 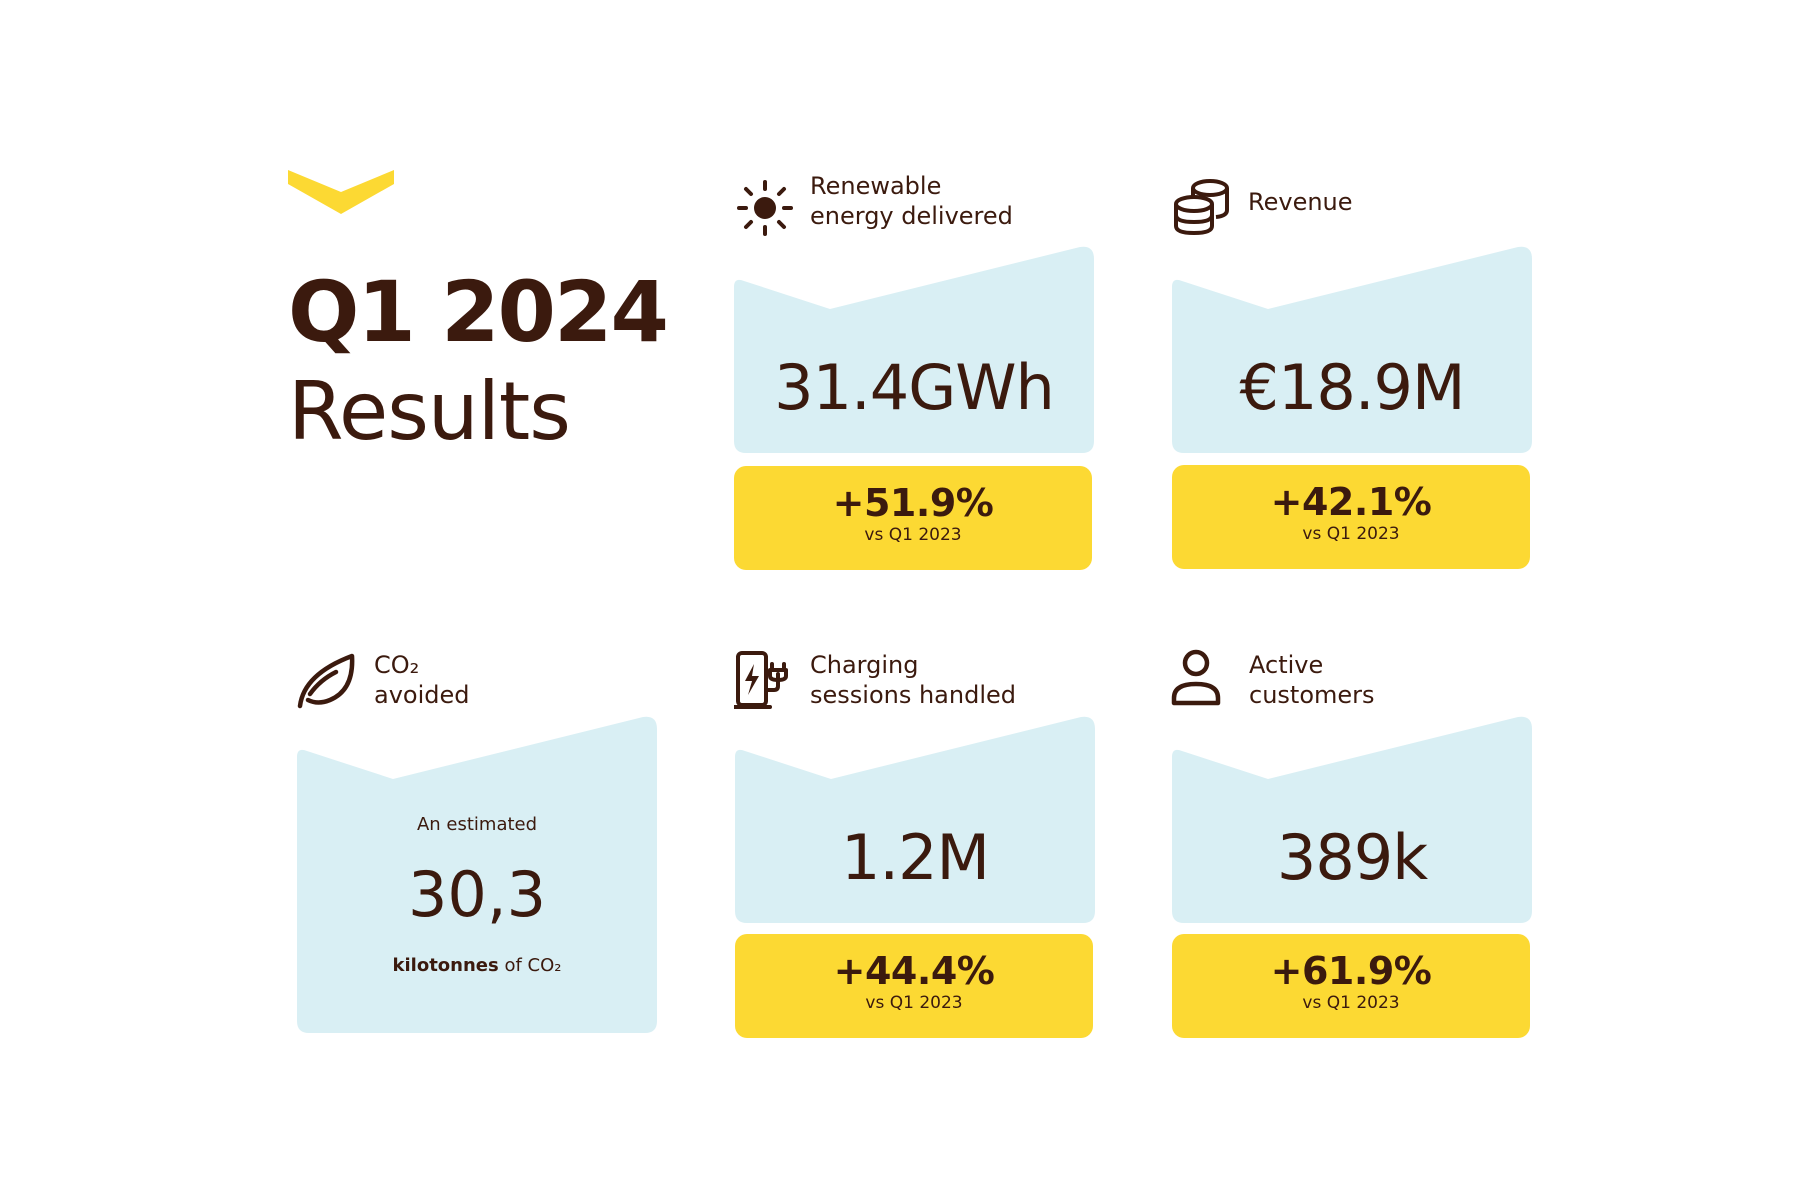 What do you see at coordinates (1351, 1002) in the screenshot?
I see `metric-comparison-customers: vs Q1 2023` at bounding box center [1351, 1002].